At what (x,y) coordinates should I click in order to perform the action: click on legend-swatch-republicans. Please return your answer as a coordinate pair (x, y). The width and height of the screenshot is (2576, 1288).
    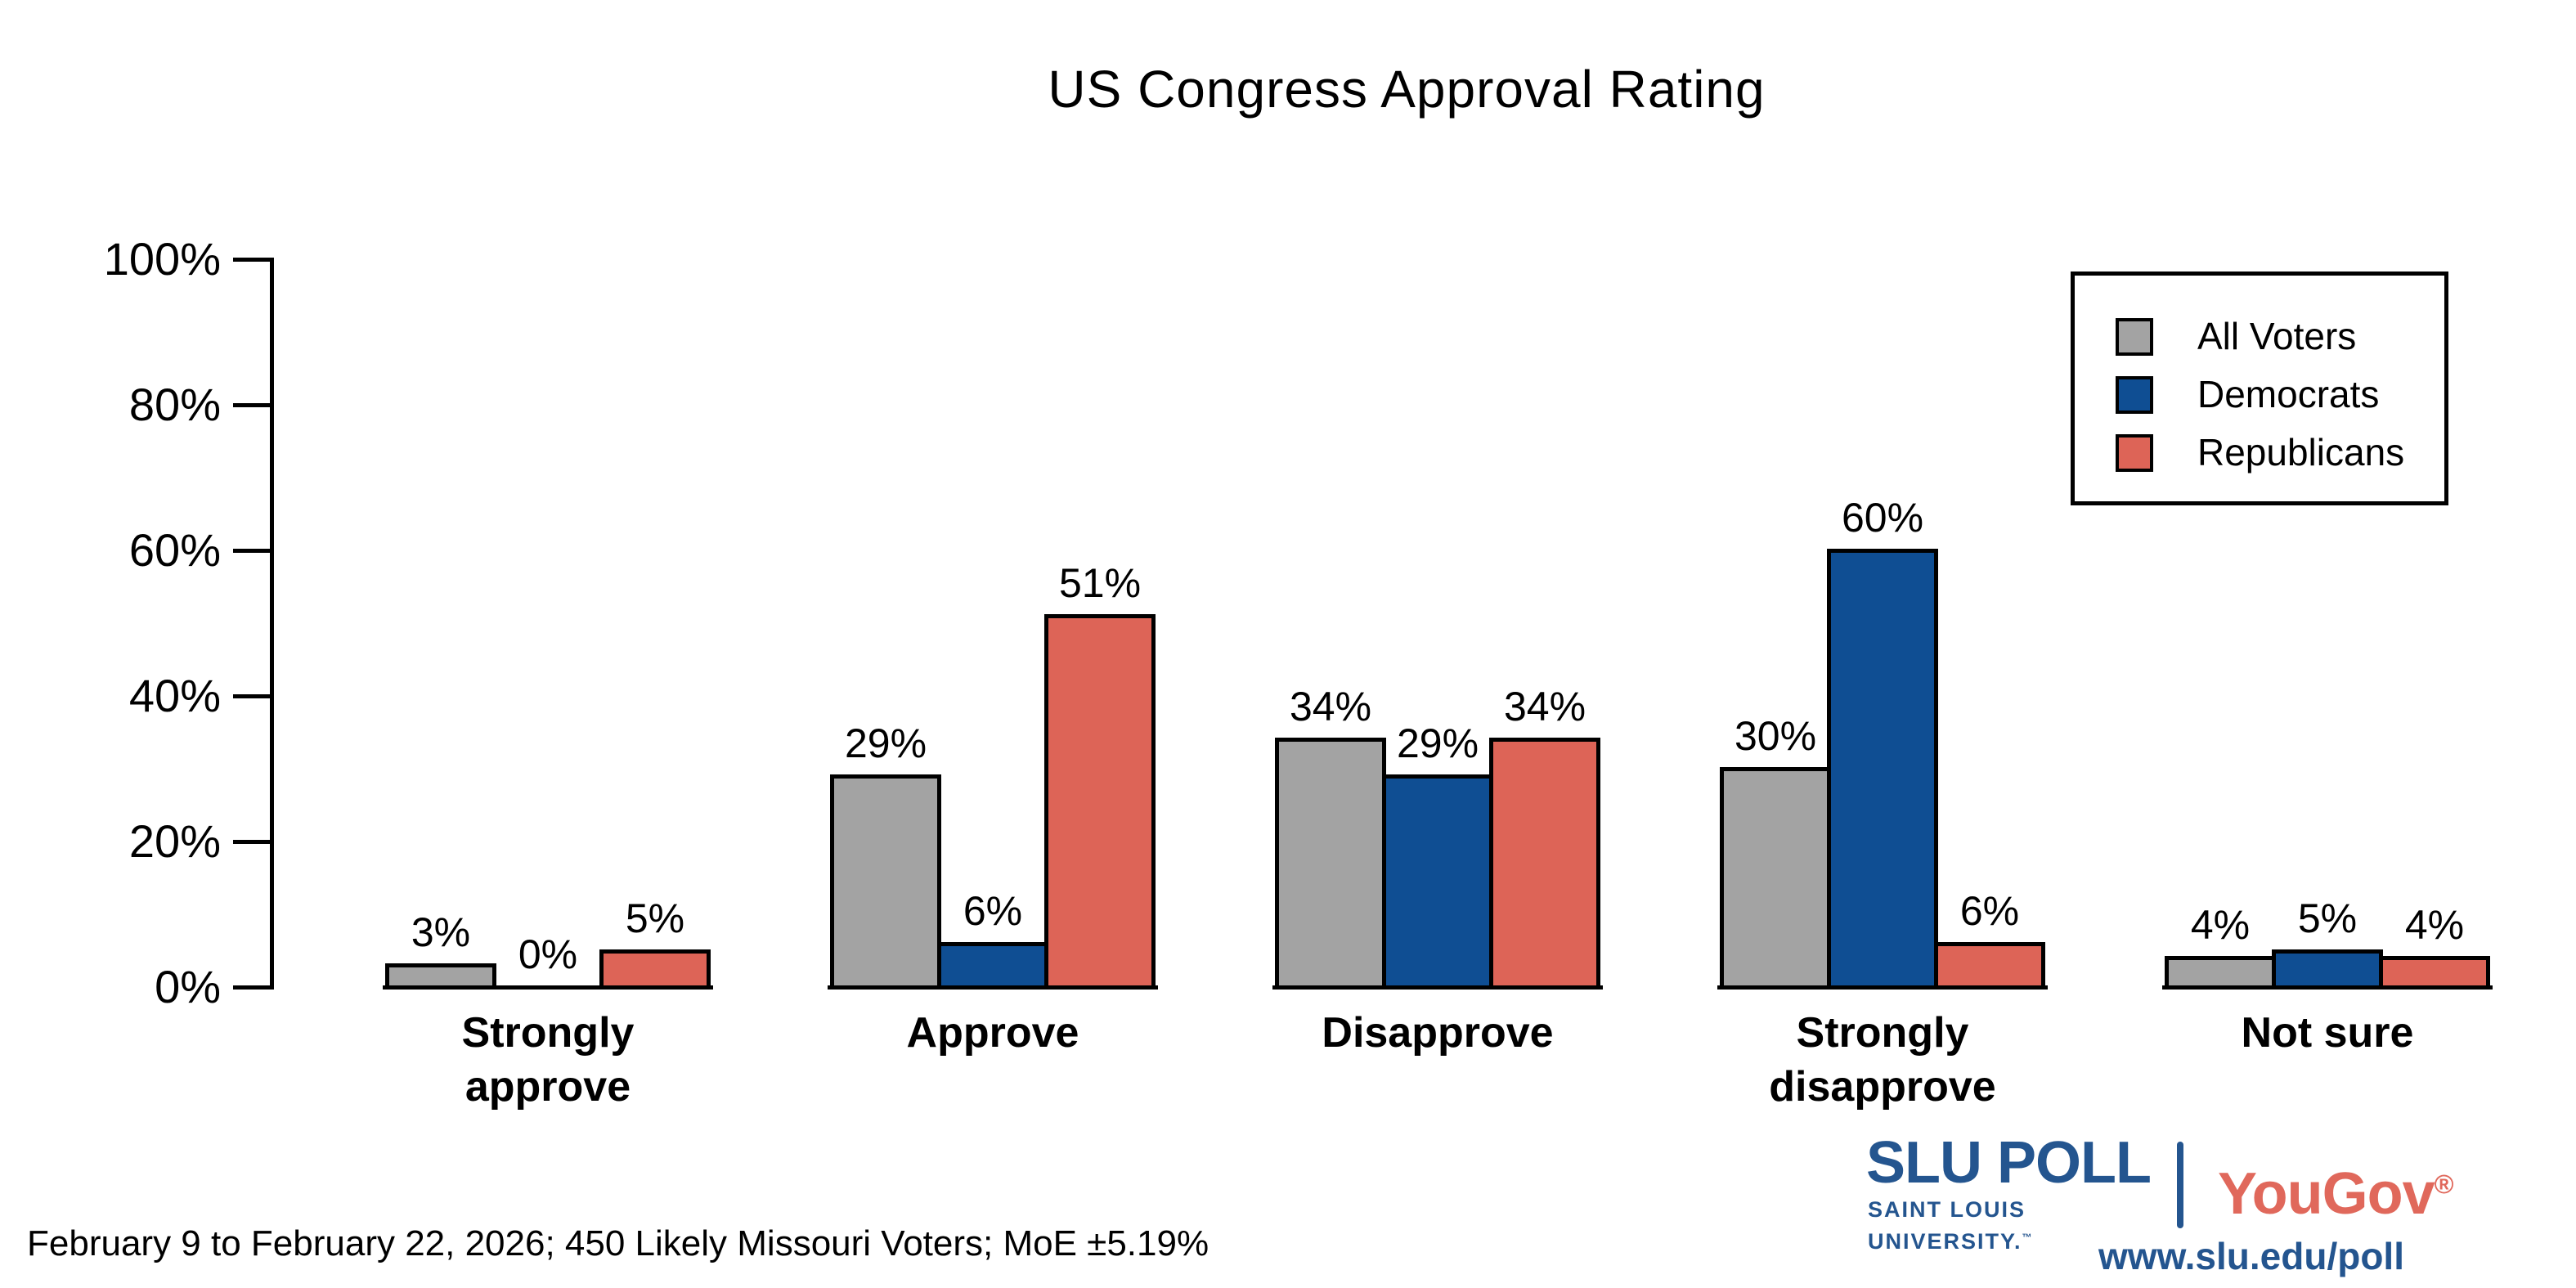
    Looking at the image, I should click on (2134, 453).